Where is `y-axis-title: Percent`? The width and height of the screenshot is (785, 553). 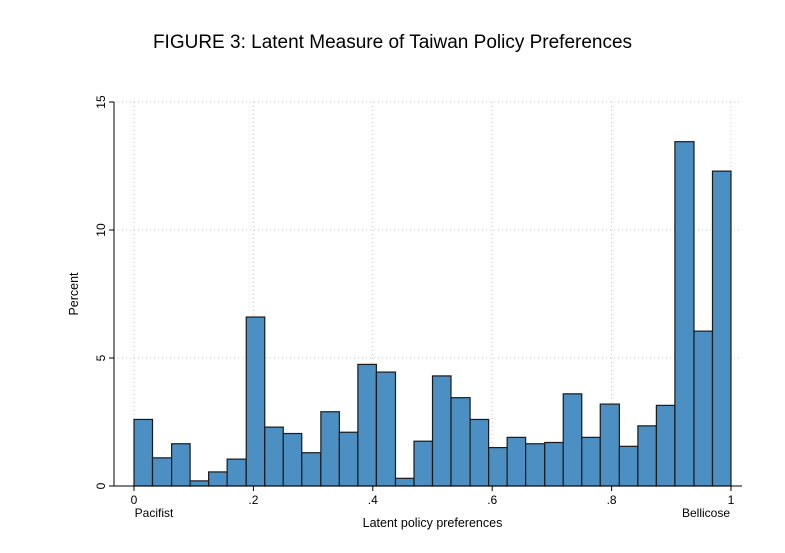 y-axis-title: Percent is located at coordinates (74, 294).